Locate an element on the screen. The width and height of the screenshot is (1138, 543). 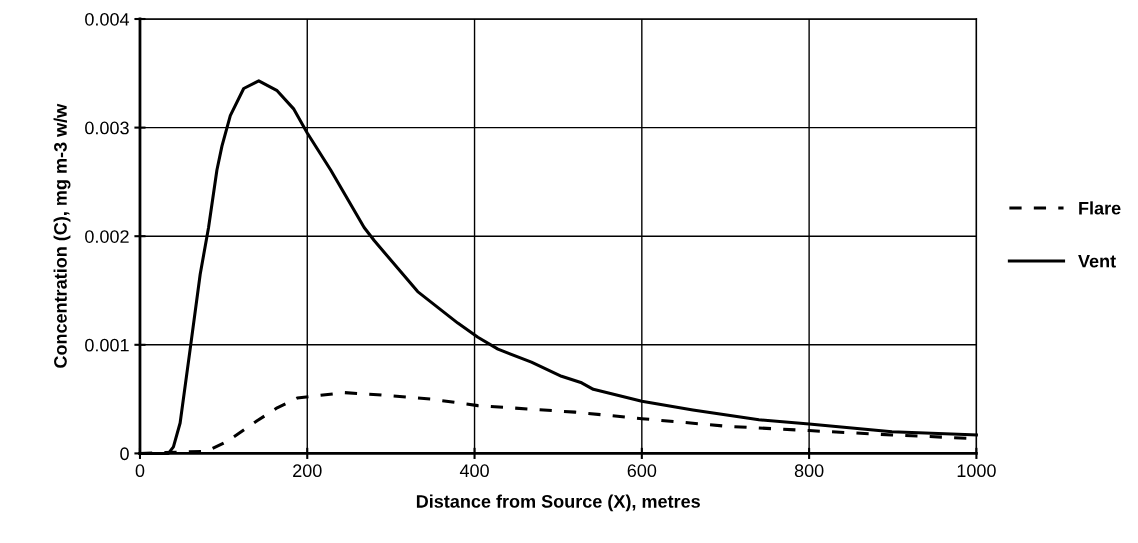
y-tick-label: 0.004 is located at coordinates (107, 19).